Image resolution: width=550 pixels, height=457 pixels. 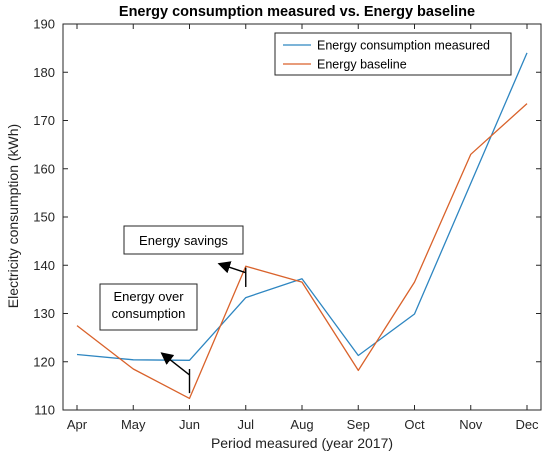 What do you see at coordinates (44, 265) in the screenshot?
I see `y-tick-label: 140` at bounding box center [44, 265].